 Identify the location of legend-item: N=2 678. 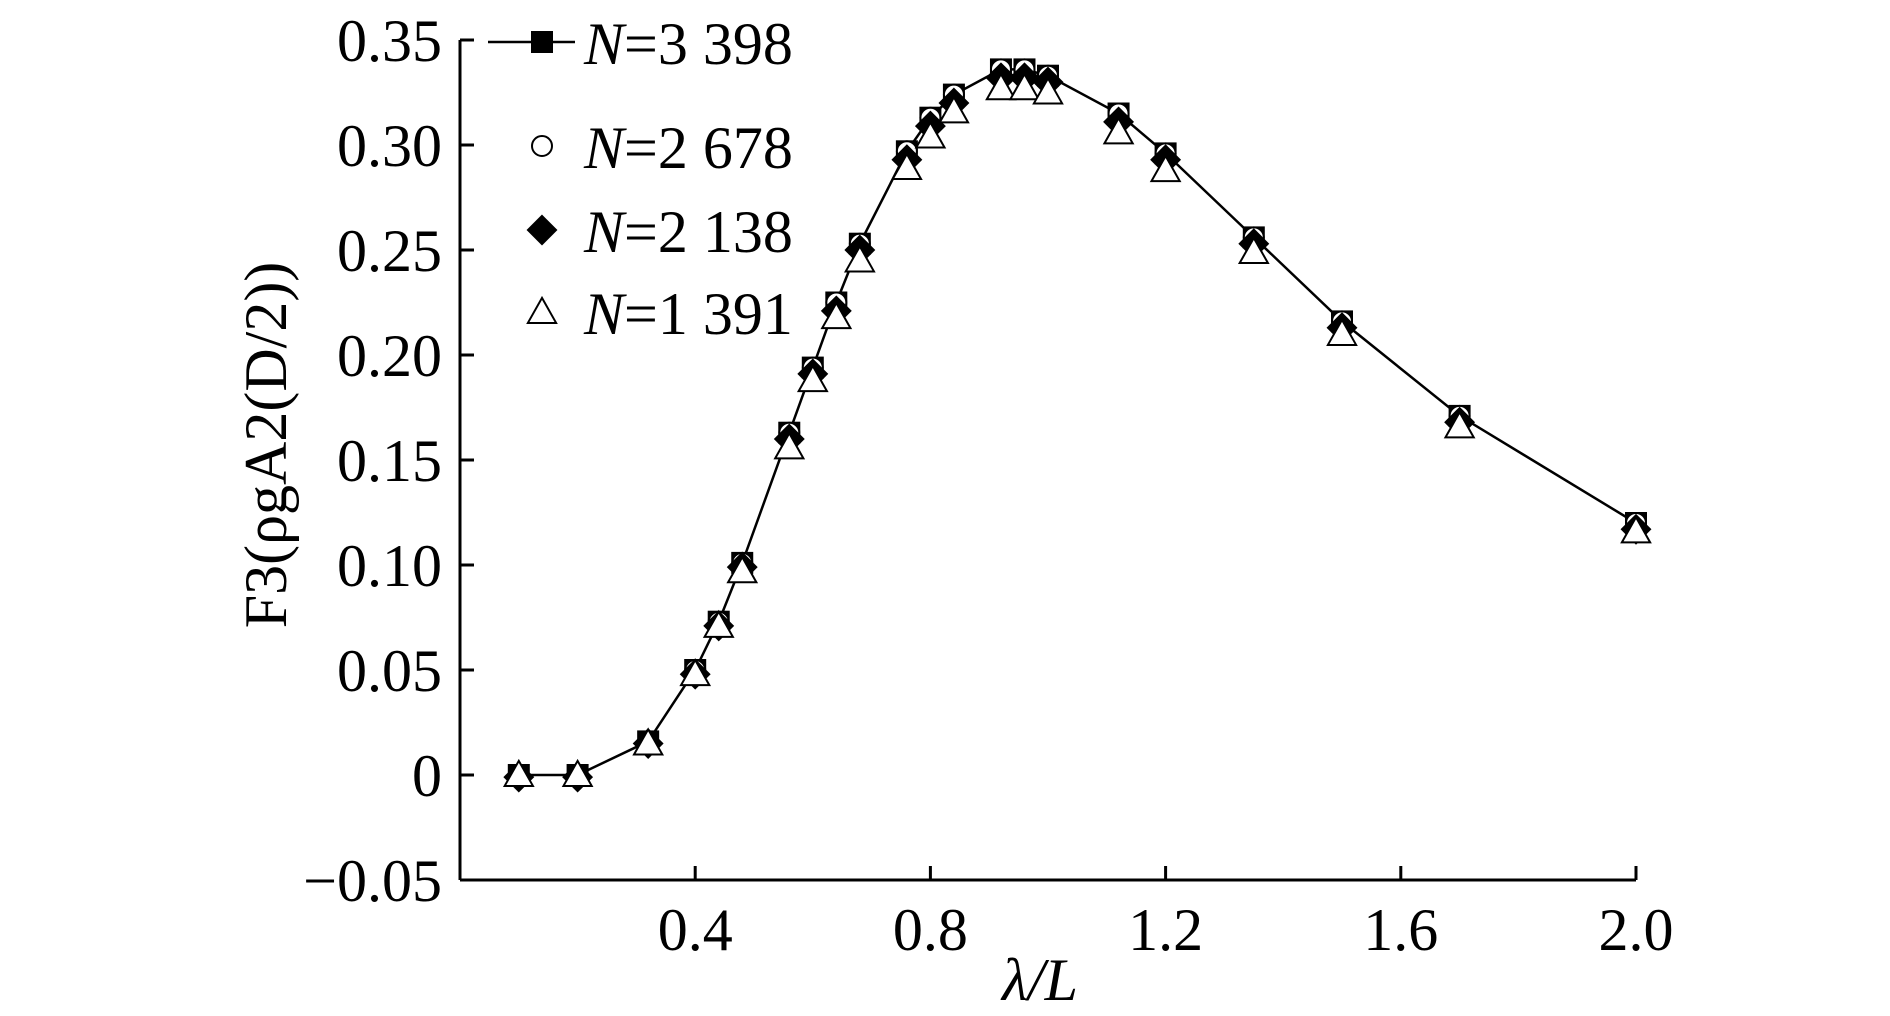
(662, 148).